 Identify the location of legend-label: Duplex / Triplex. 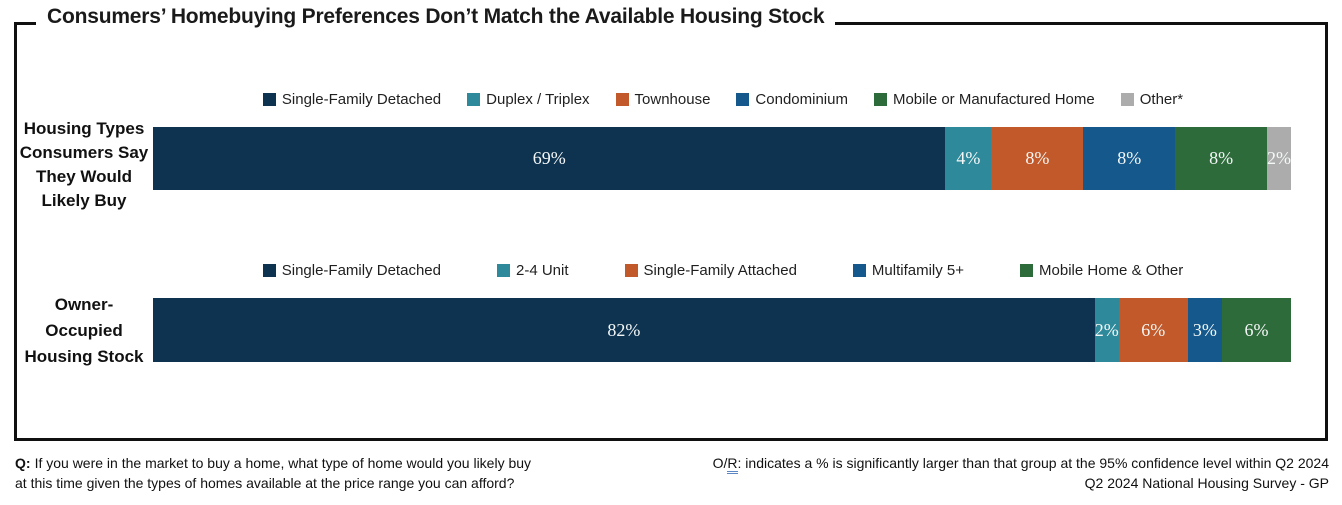
(538, 99).